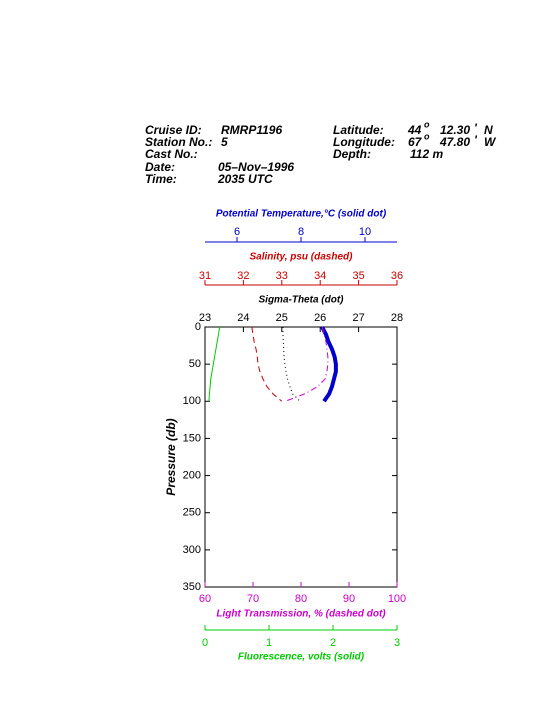 Image resolution: width=540 pixels, height=720 pixels. I want to click on field-label: Latitude:, so click(358, 130).